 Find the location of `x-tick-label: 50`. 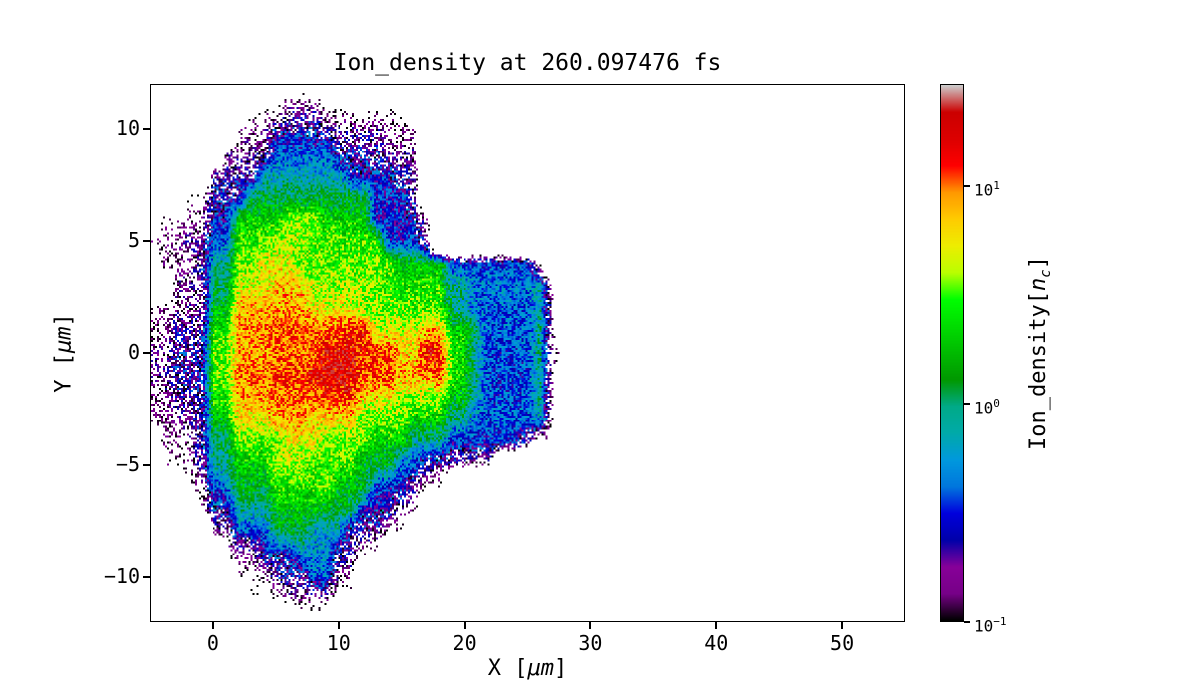

x-tick-label: 50 is located at coordinates (842, 643).